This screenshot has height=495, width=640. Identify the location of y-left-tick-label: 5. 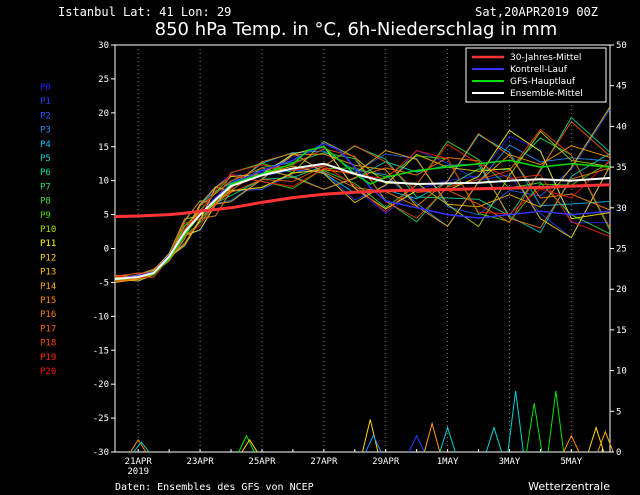
(106, 216).